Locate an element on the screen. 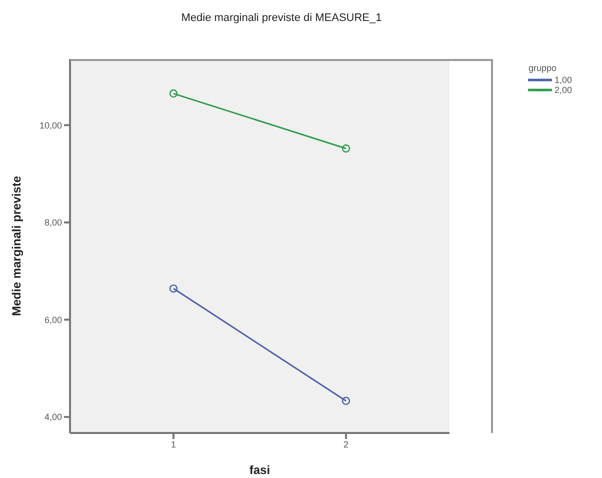 This screenshot has height=478, width=602. x-tick-label: 2 is located at coordinates (345, 444).